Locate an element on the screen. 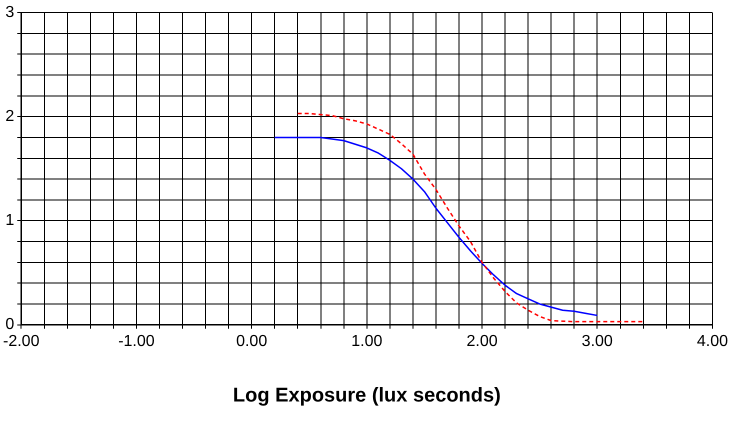 The width and height of the screenshot is (731, 432). x-tick-label: 2.00 is located at coordinates (482, 341).